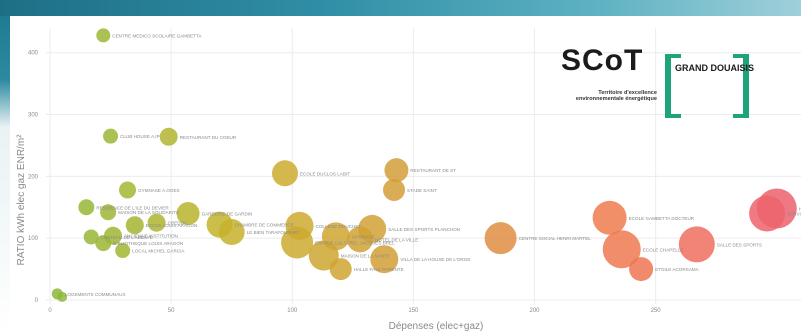  Describe the element at coordinates (264, 225) in the screenshot. I see `data-point-label: CHAMBRE DE COMMERCE` at that location.